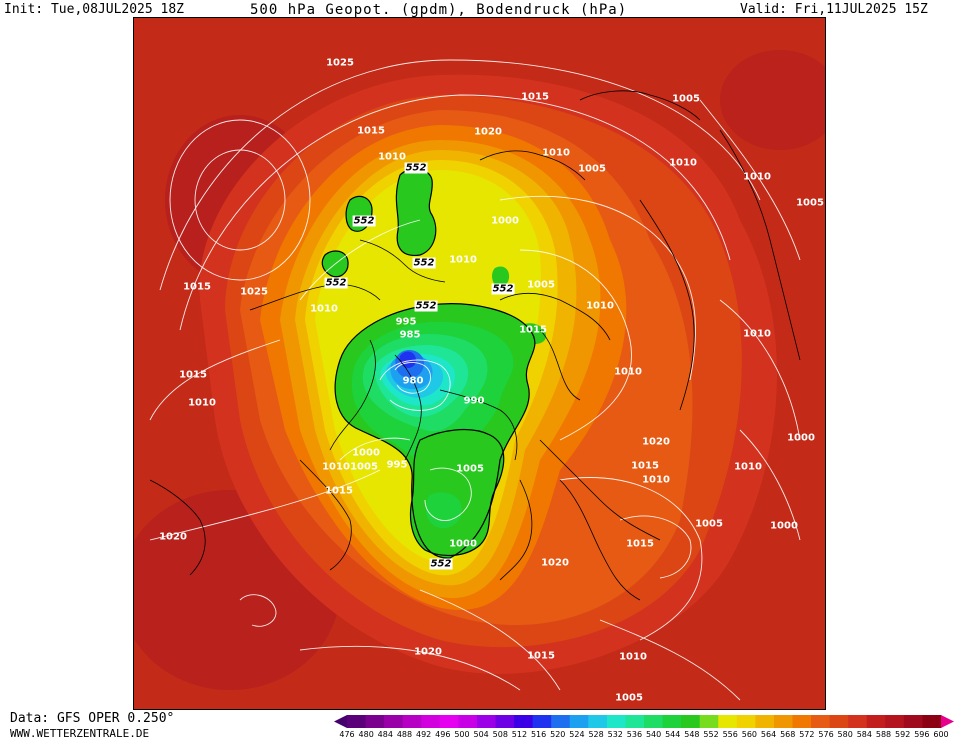  I want to click on colorbar-tick-label: 600, so click(941, 734).